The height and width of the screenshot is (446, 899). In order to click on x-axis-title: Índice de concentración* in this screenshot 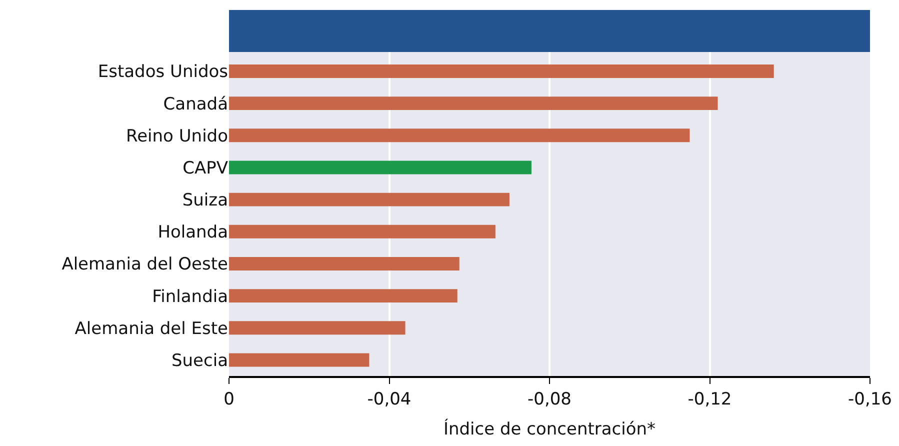, I will do `click(549, 429)`.